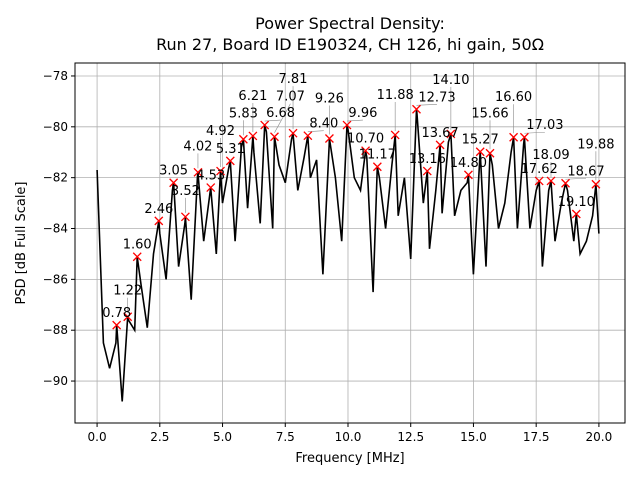  Describe the element at coordinates (55, 127) in the screenshot. I see `y-tick-label: −80` at that location.